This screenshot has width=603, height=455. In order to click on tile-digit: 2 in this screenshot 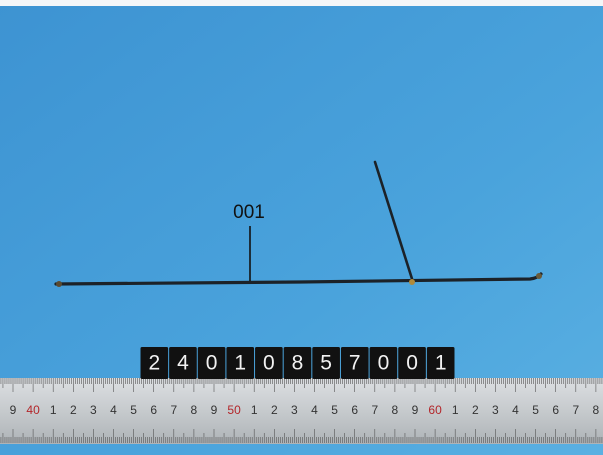, I will do `click(154, 363)`.